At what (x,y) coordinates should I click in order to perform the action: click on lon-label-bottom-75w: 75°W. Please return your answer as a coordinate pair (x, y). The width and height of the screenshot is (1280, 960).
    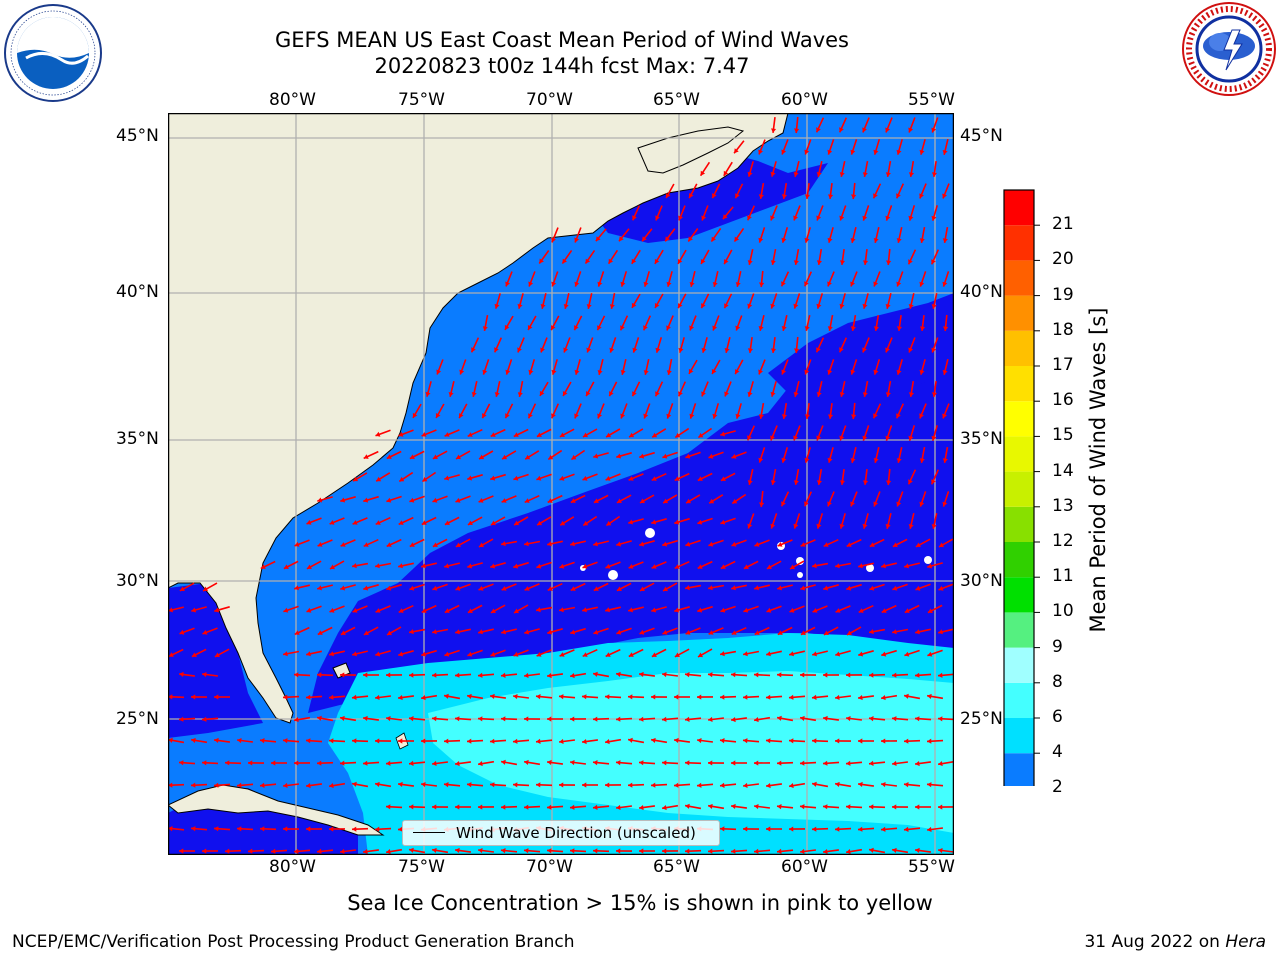
    Looking at the image, I should click on (421, 867).